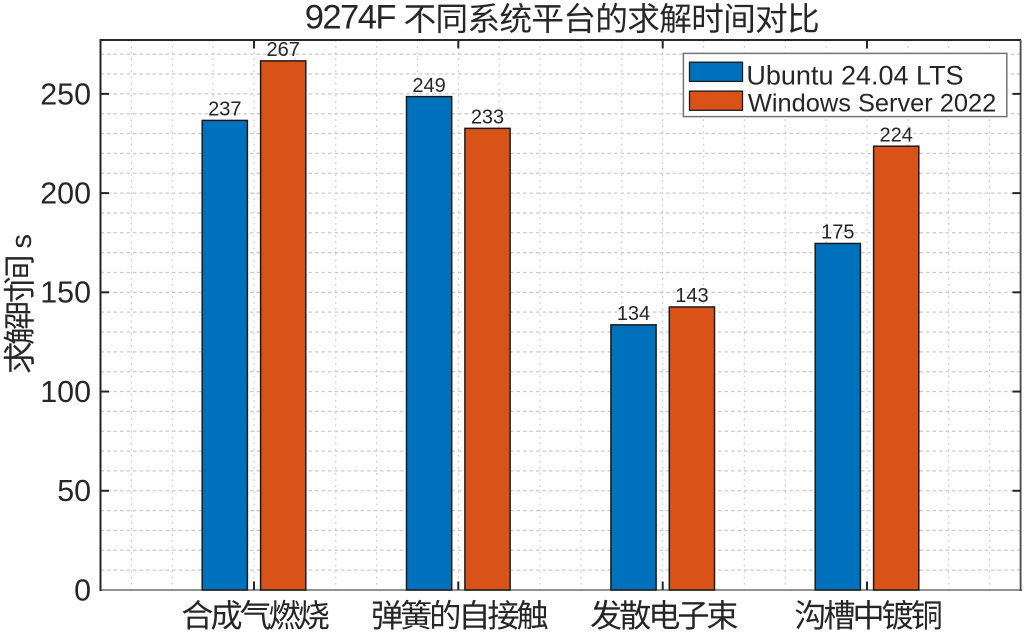  I want to click on svg-text: Windows Server 2022, so click(872, 103).